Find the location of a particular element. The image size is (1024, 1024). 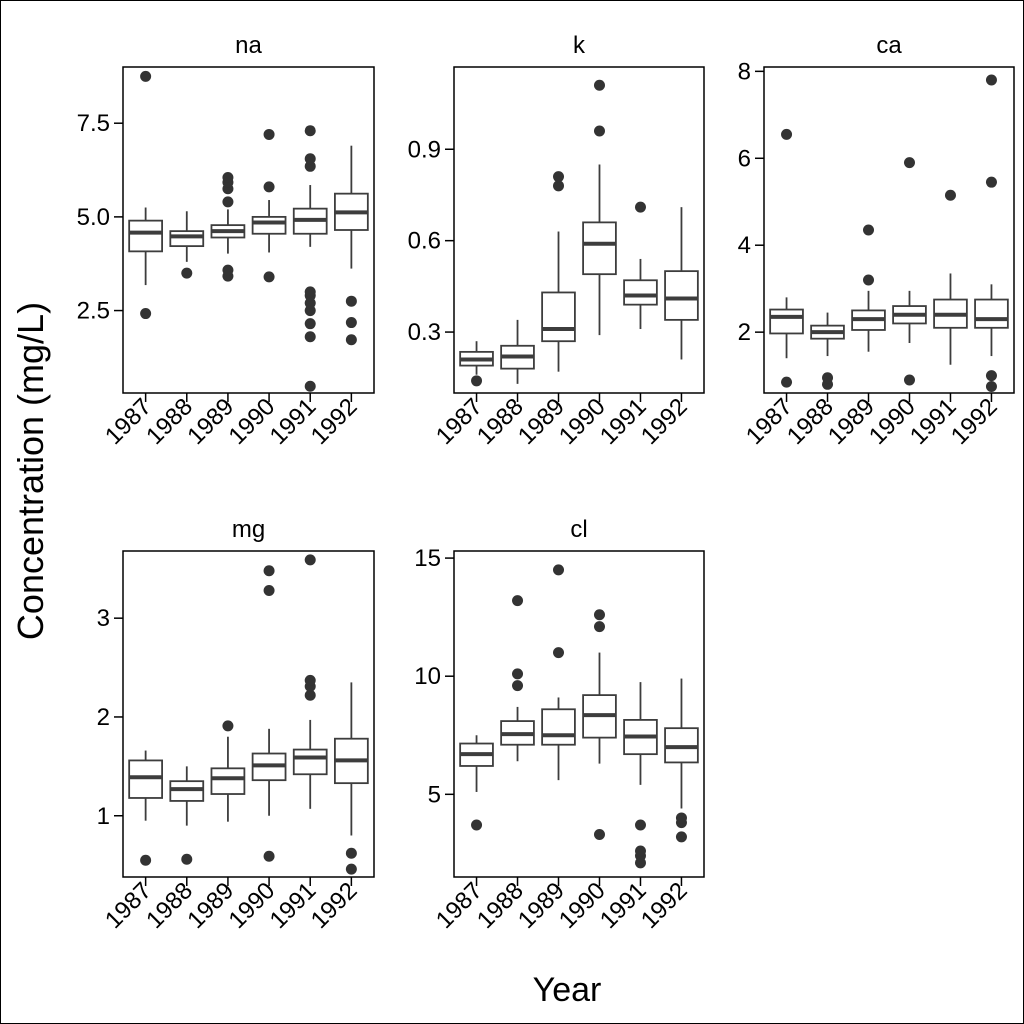

panel-title: cl is located at coordinates (578, 529).